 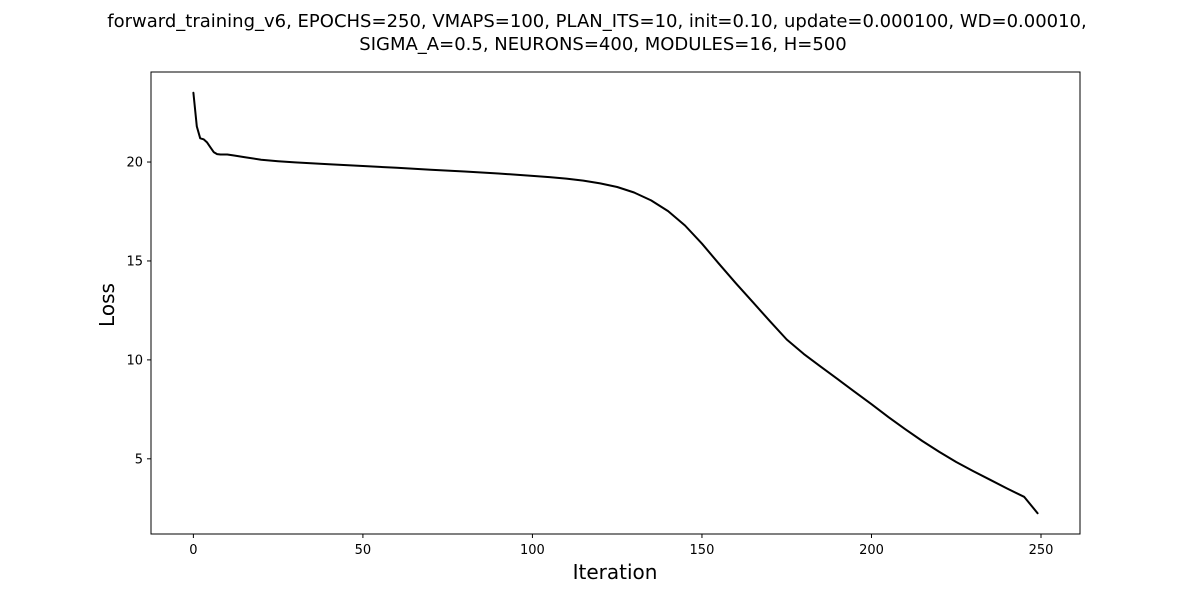 I want to click on y-axis-label: Loss, so click(x=107, y=305).